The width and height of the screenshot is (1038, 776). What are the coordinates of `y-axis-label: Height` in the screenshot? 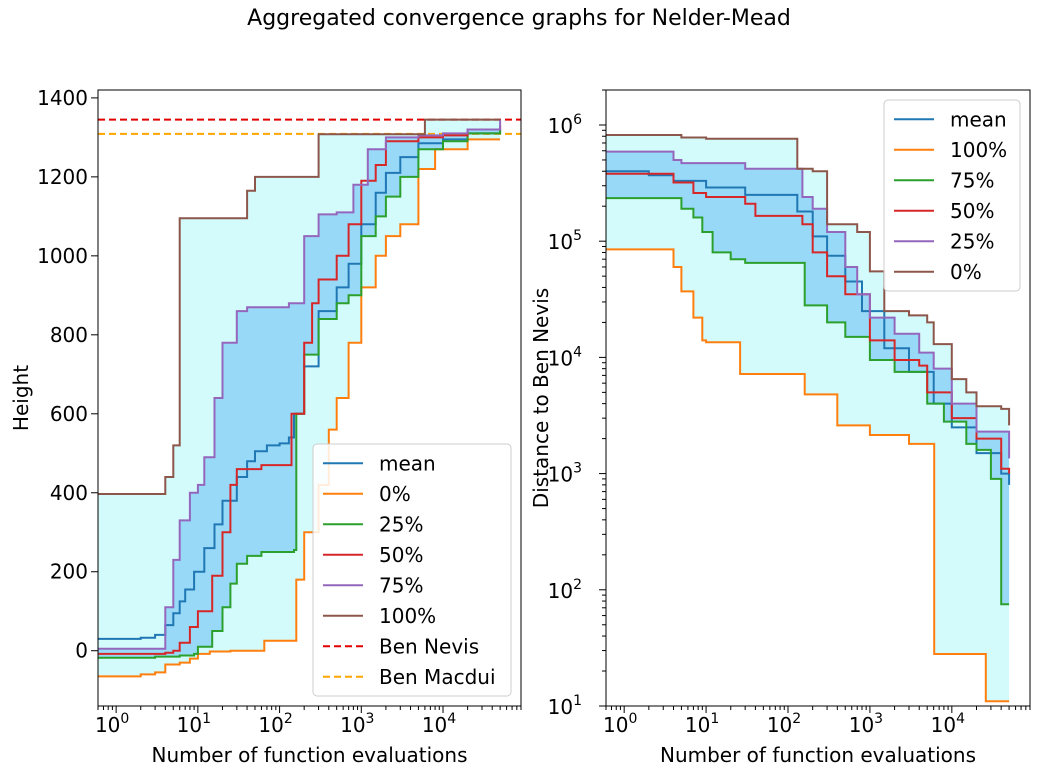 It's located at (21, 398).